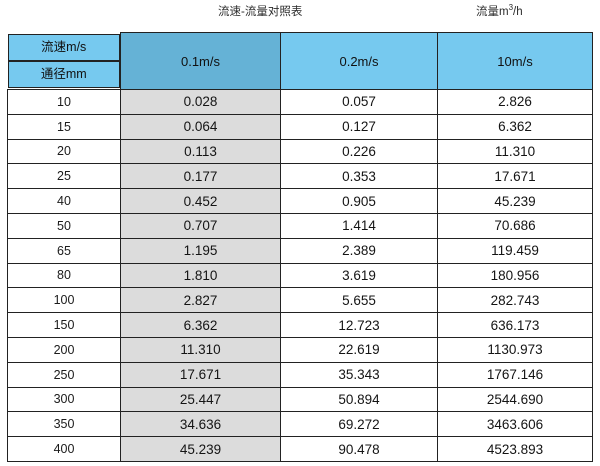 The image size is (600, 466). Describe the element at coordinates (64, 126) in the screenshot. I see `cell-diameter: 15` at that location.